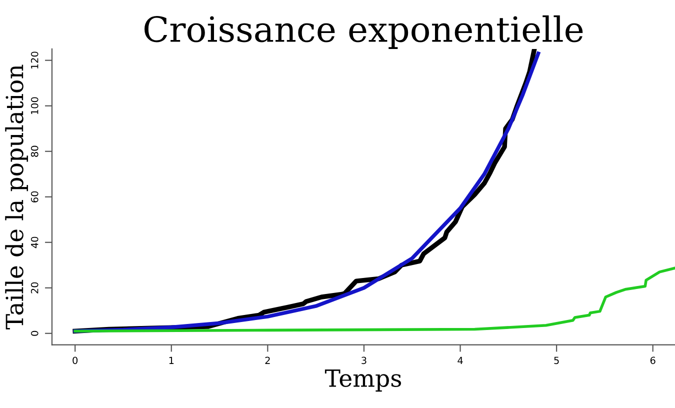 Image resolution: width=675 pixels, height=408 pixels. I want to click on x-tick-label: 3, so click(364, 360).